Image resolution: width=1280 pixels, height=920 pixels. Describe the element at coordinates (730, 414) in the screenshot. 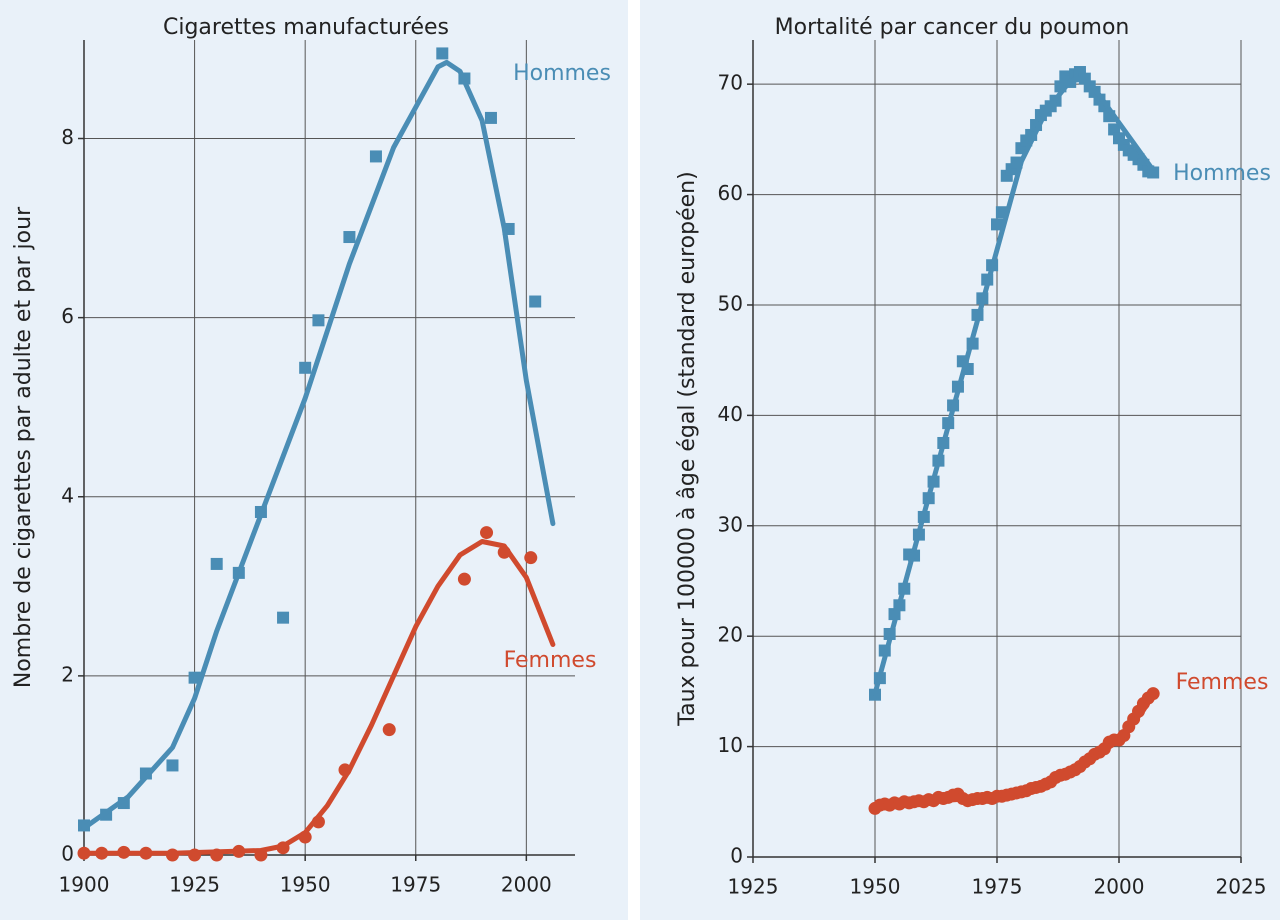

I see `y-tick-label: 40` at that location.